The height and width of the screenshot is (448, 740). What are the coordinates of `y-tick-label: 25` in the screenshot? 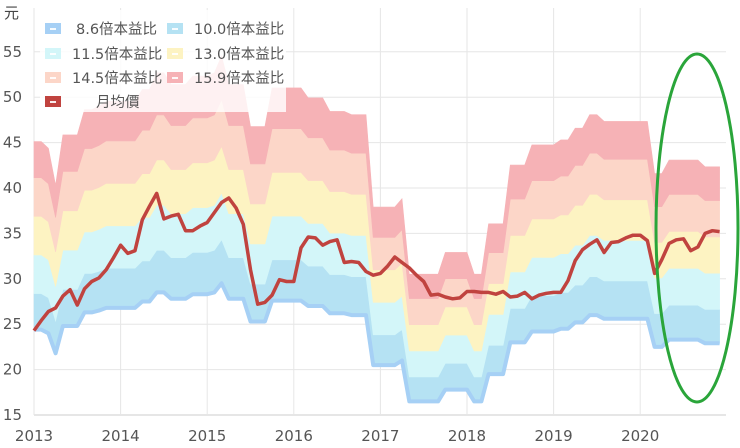 It's located at (12, 324).